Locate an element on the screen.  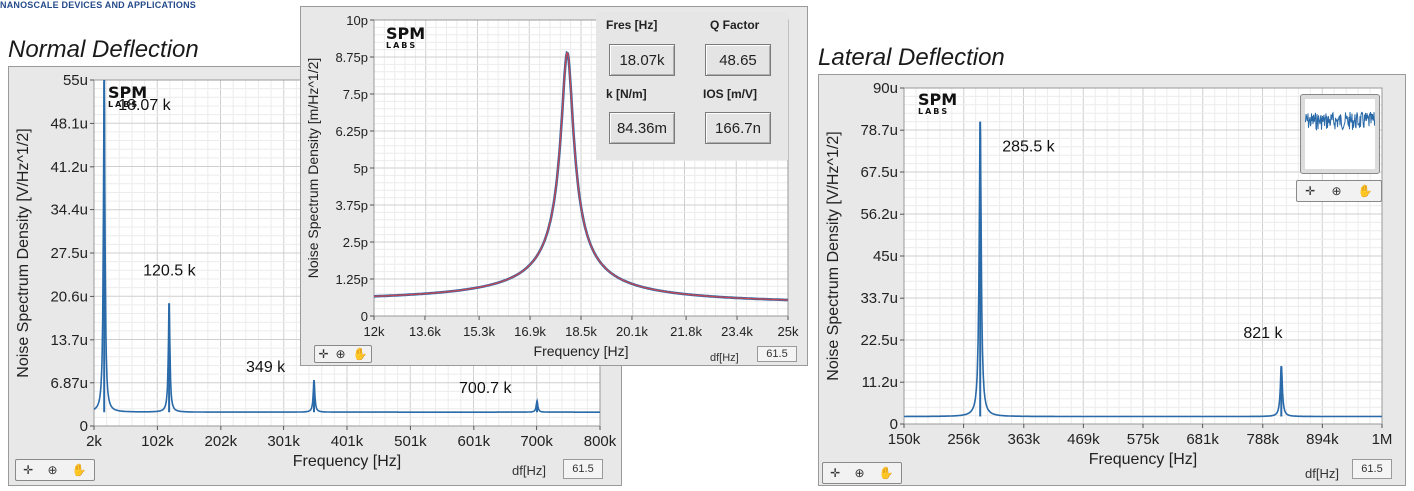
x-tick-label: 700k is located at coordinates (536, 441).